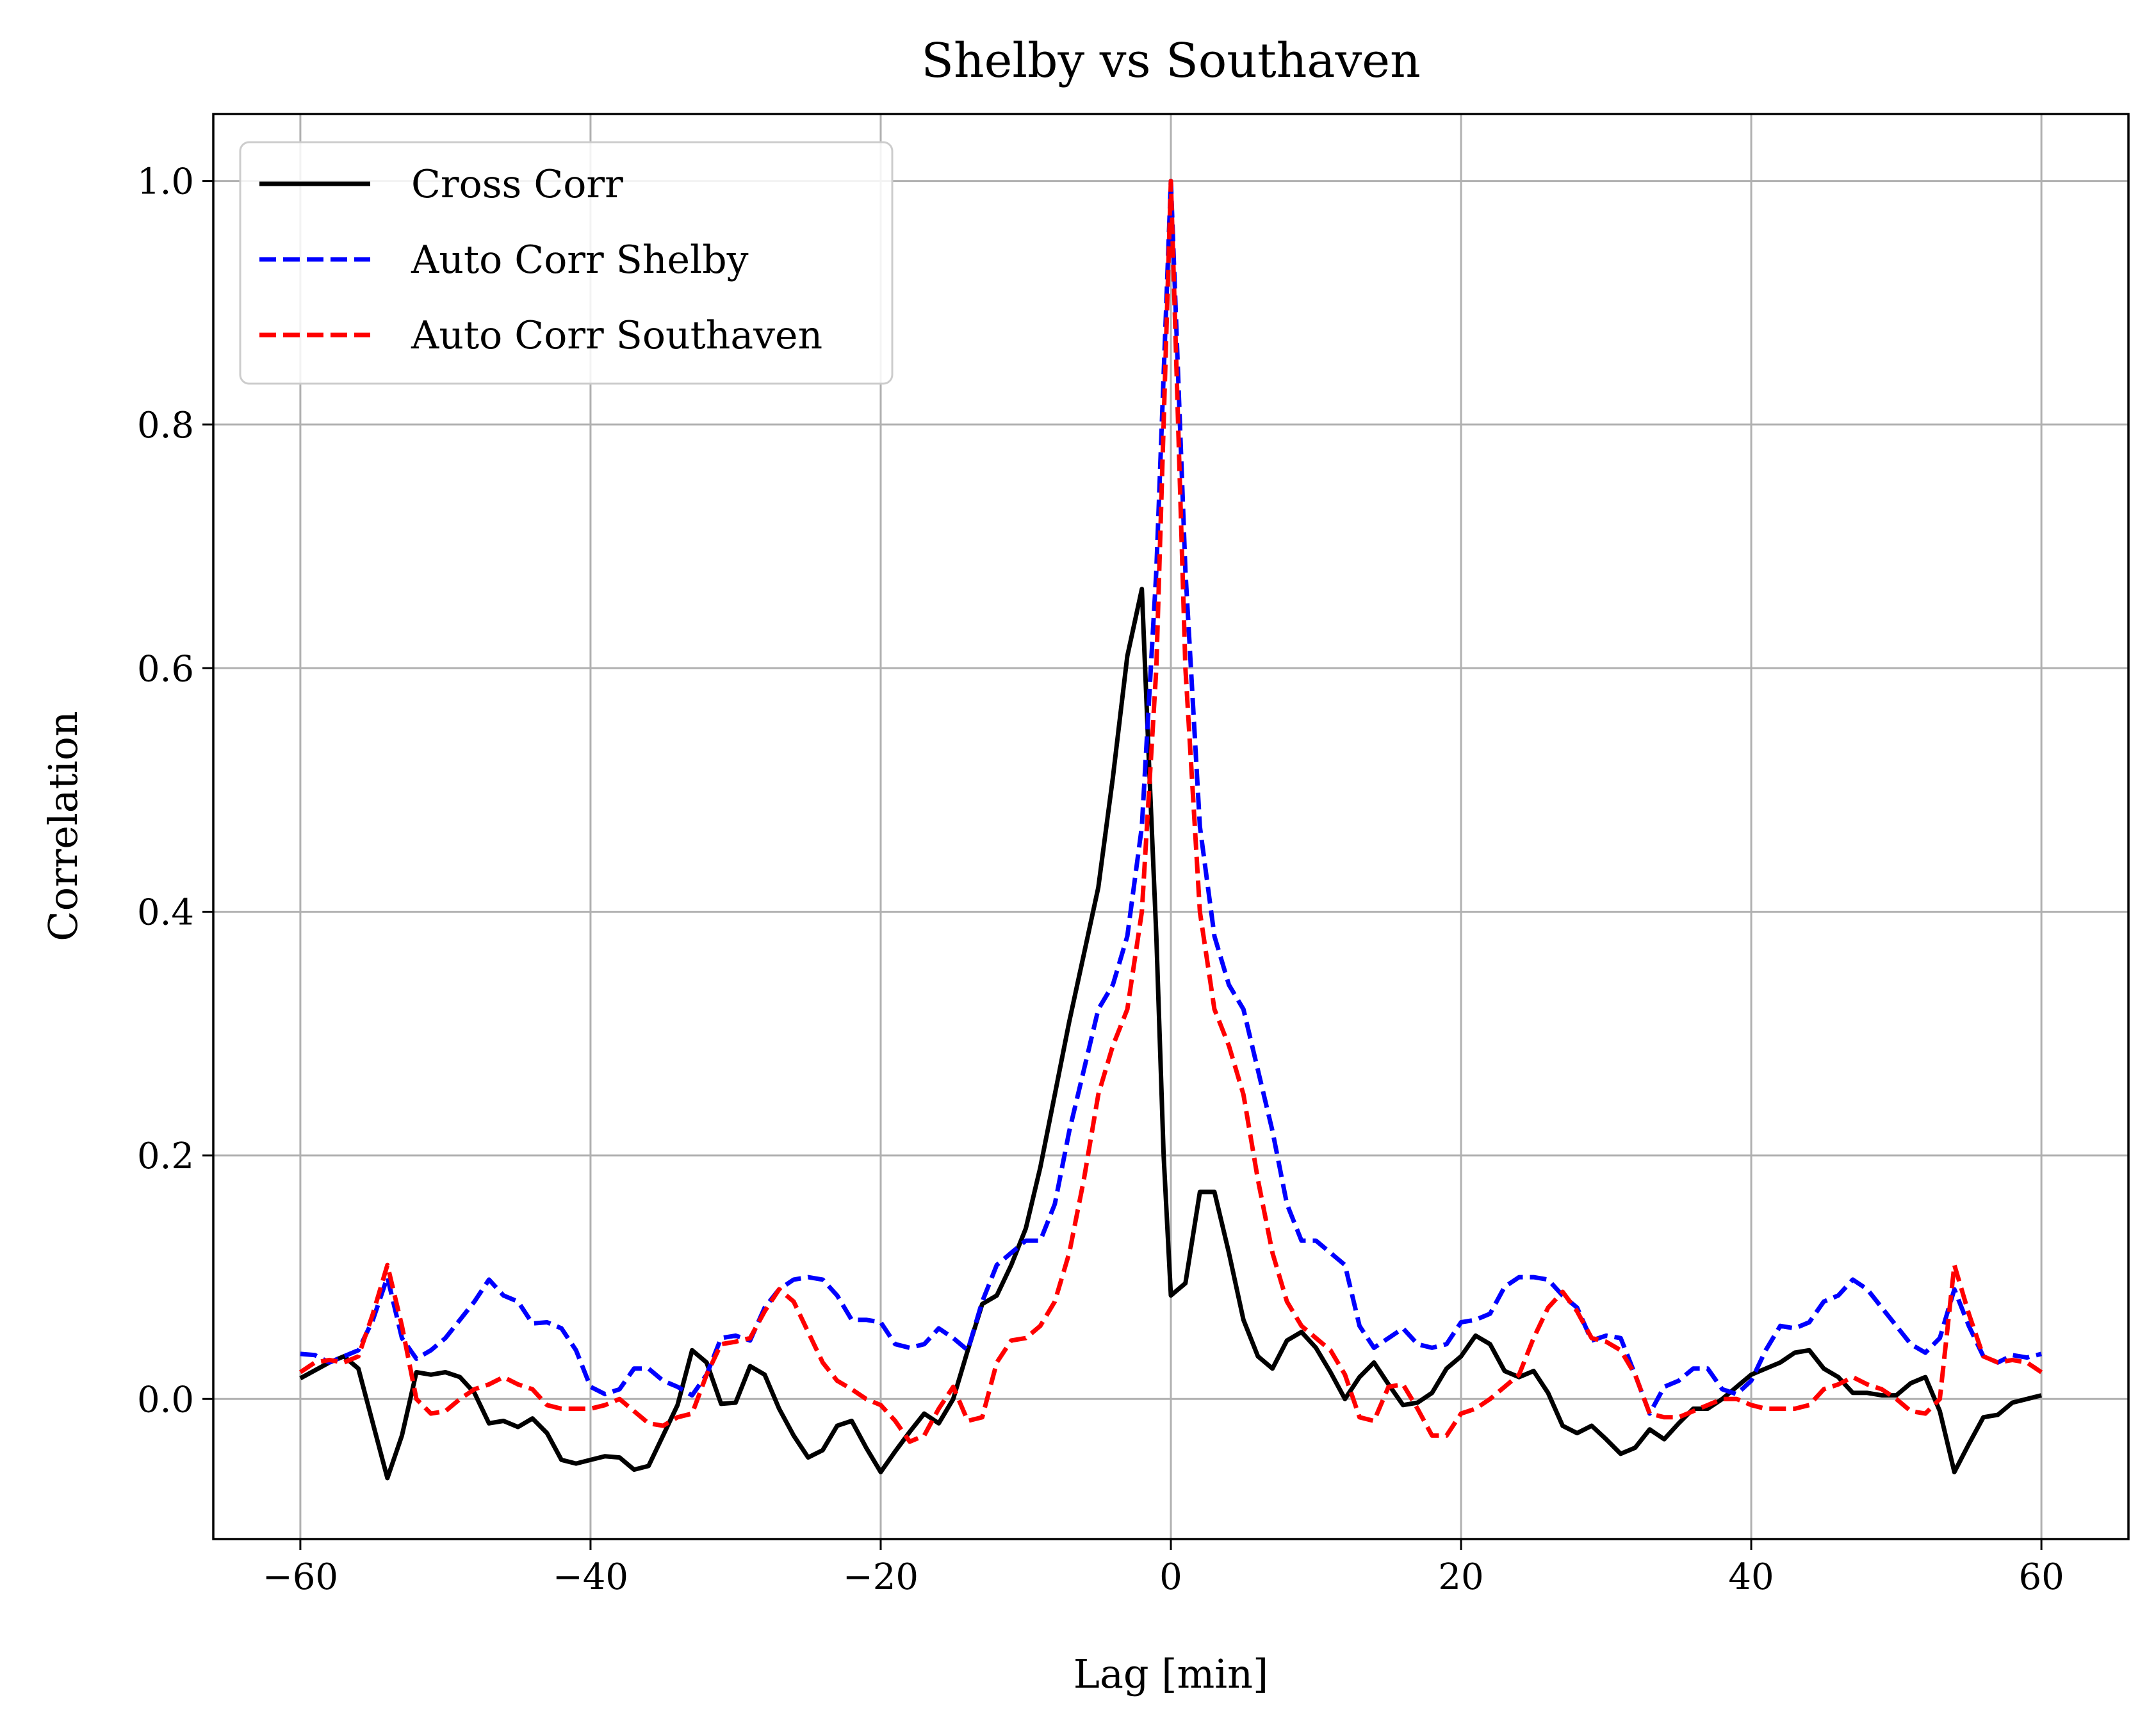 The image size is (2156, 1728). Describe the element at coordinates (1171, 1674) in the screenshot. I see `x-axis-label: Lag [min]` at that location.